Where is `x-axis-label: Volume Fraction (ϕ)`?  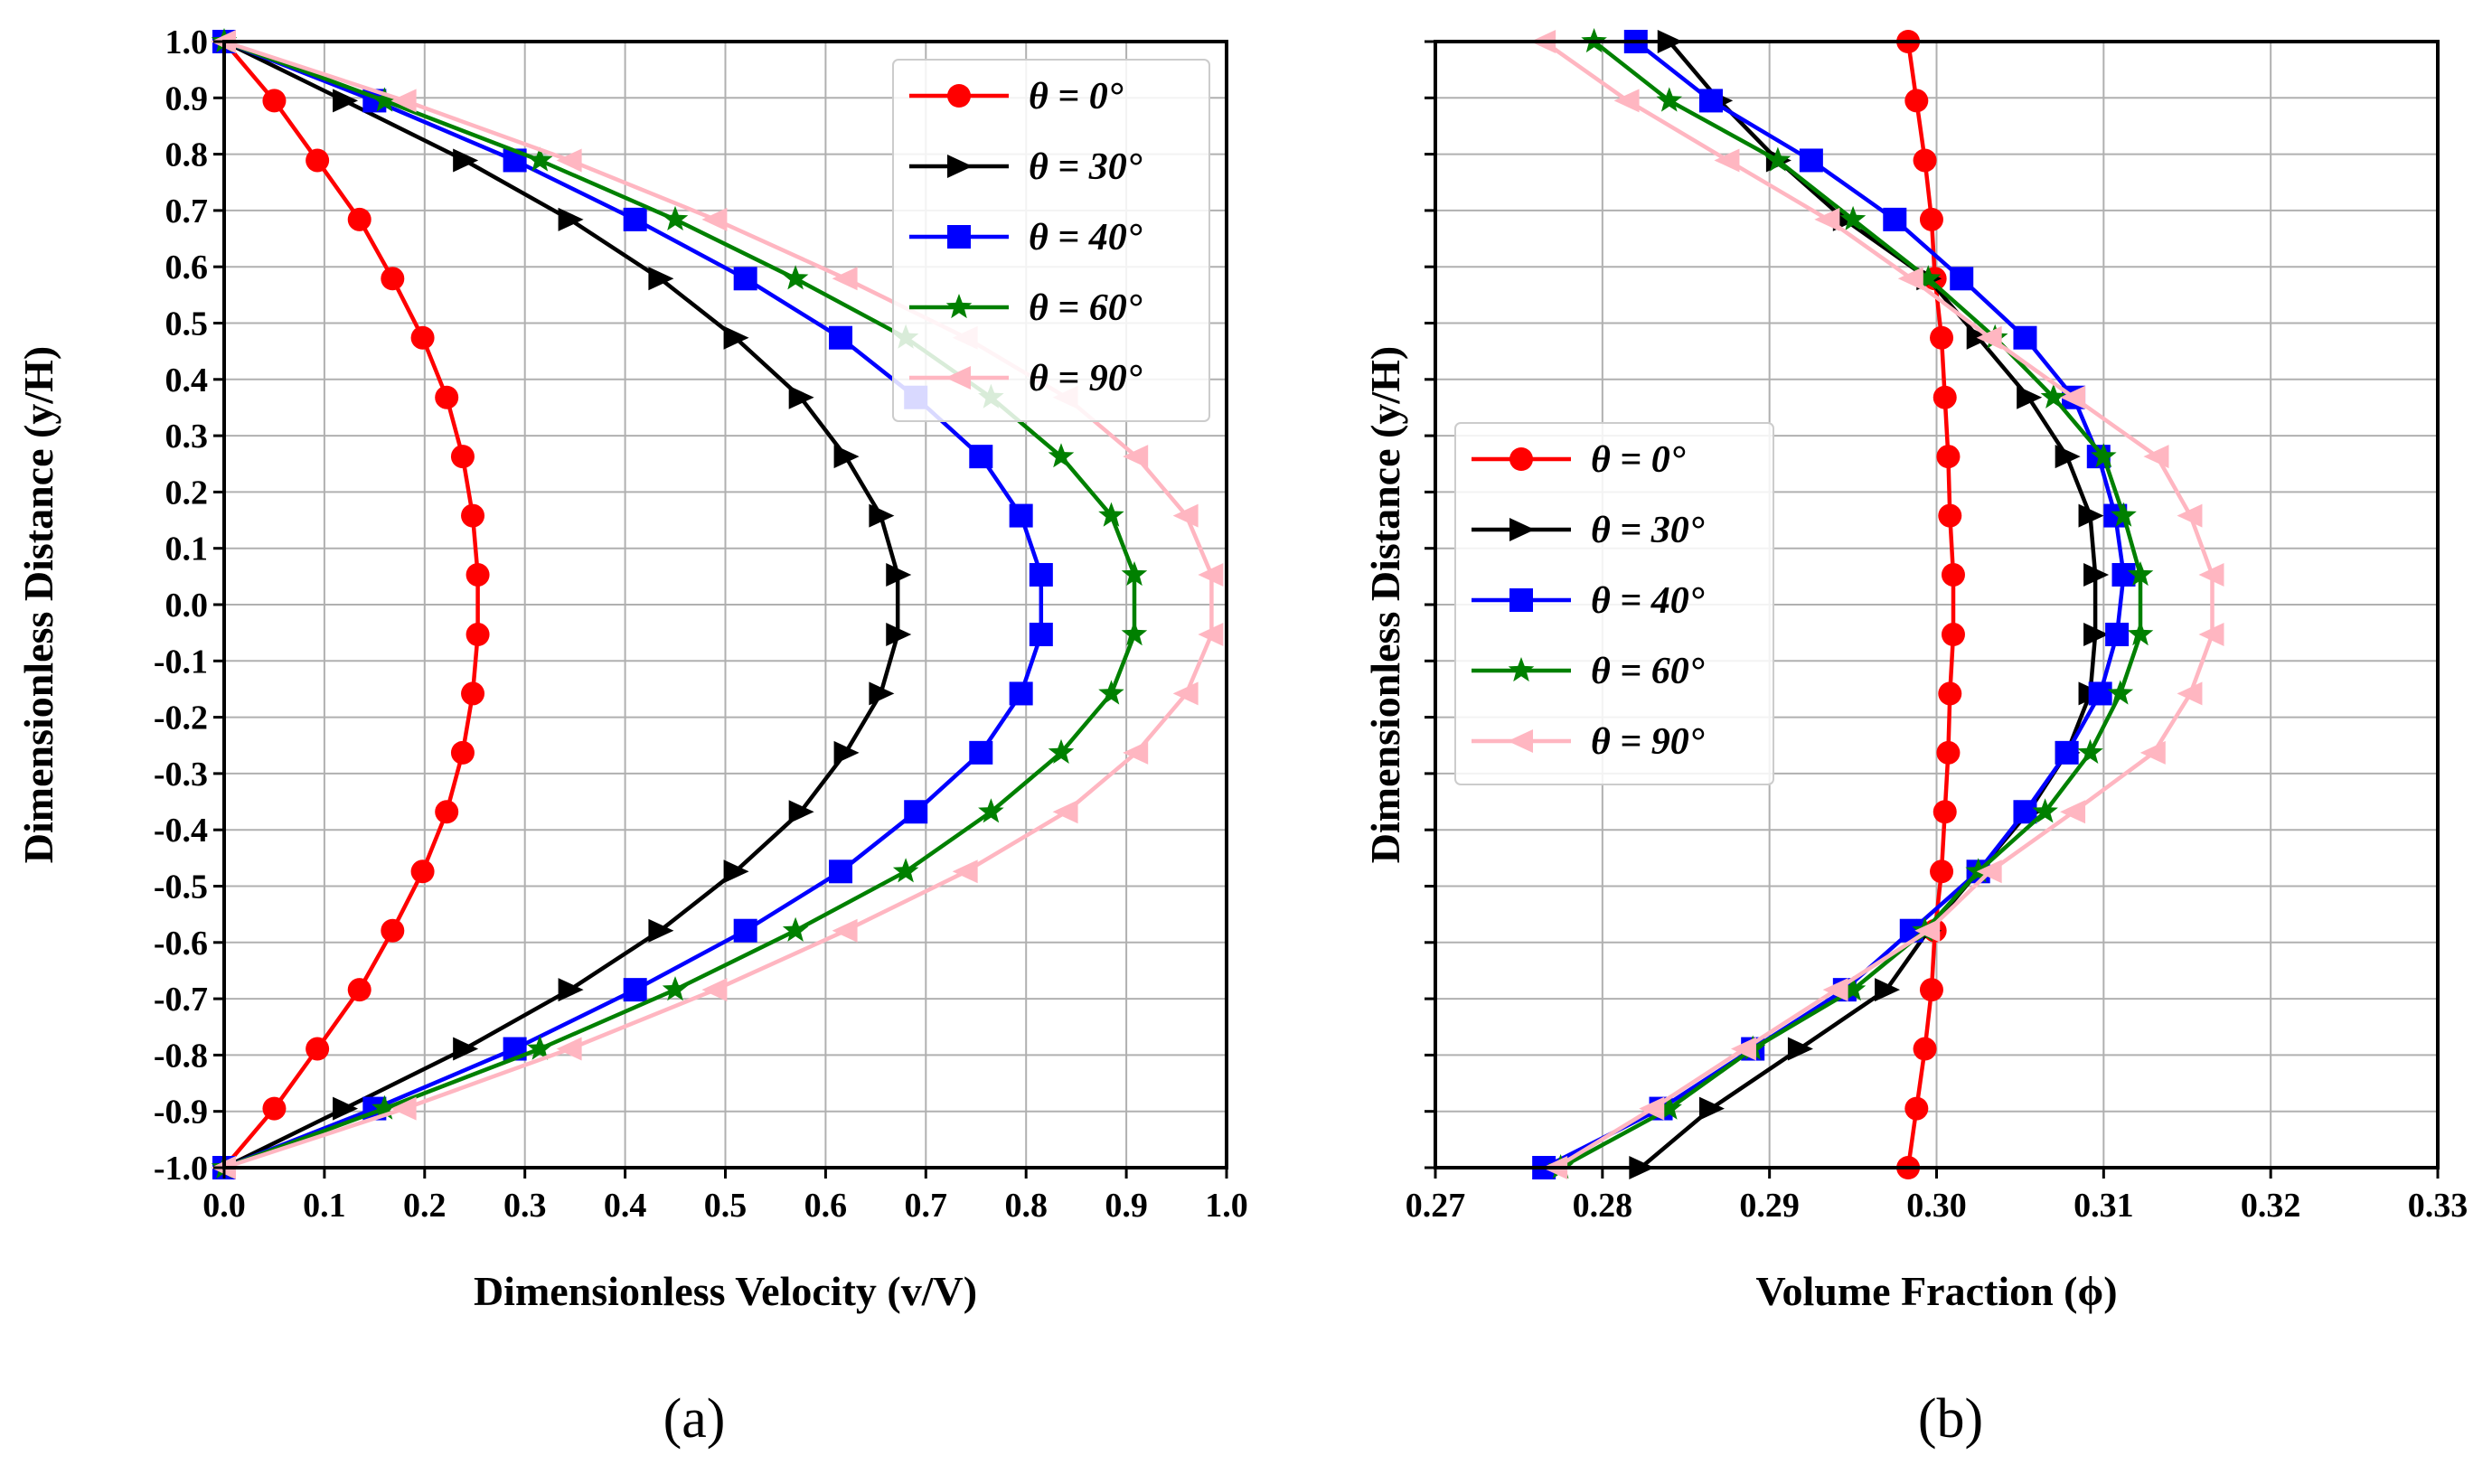 x-axis-label: Volume Fraction (ϕ) is located at coordinates (1936, 1291).